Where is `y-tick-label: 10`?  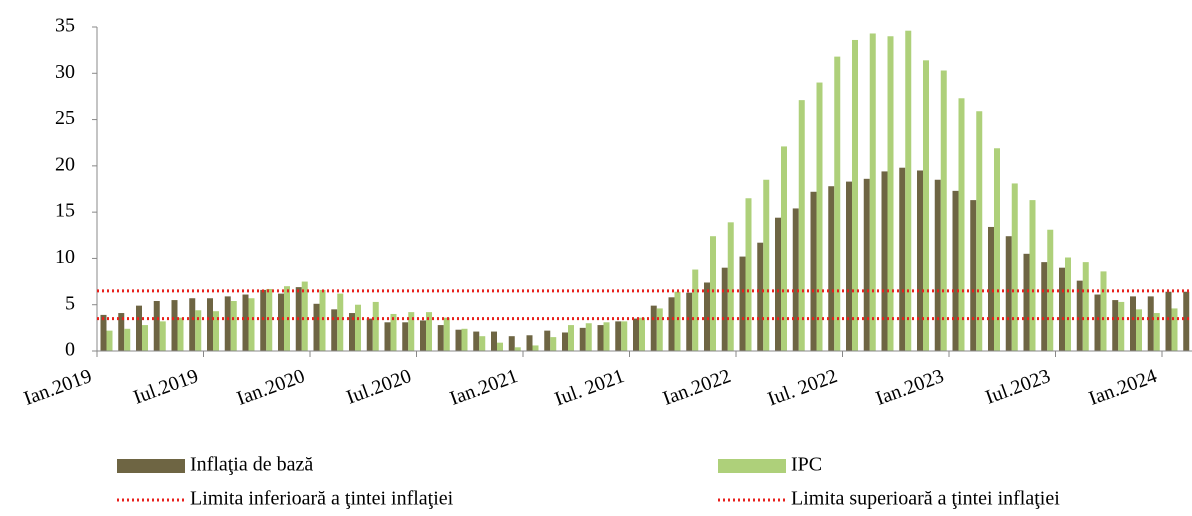
y-tick-label: 10 is located at coordinates (65, 257).